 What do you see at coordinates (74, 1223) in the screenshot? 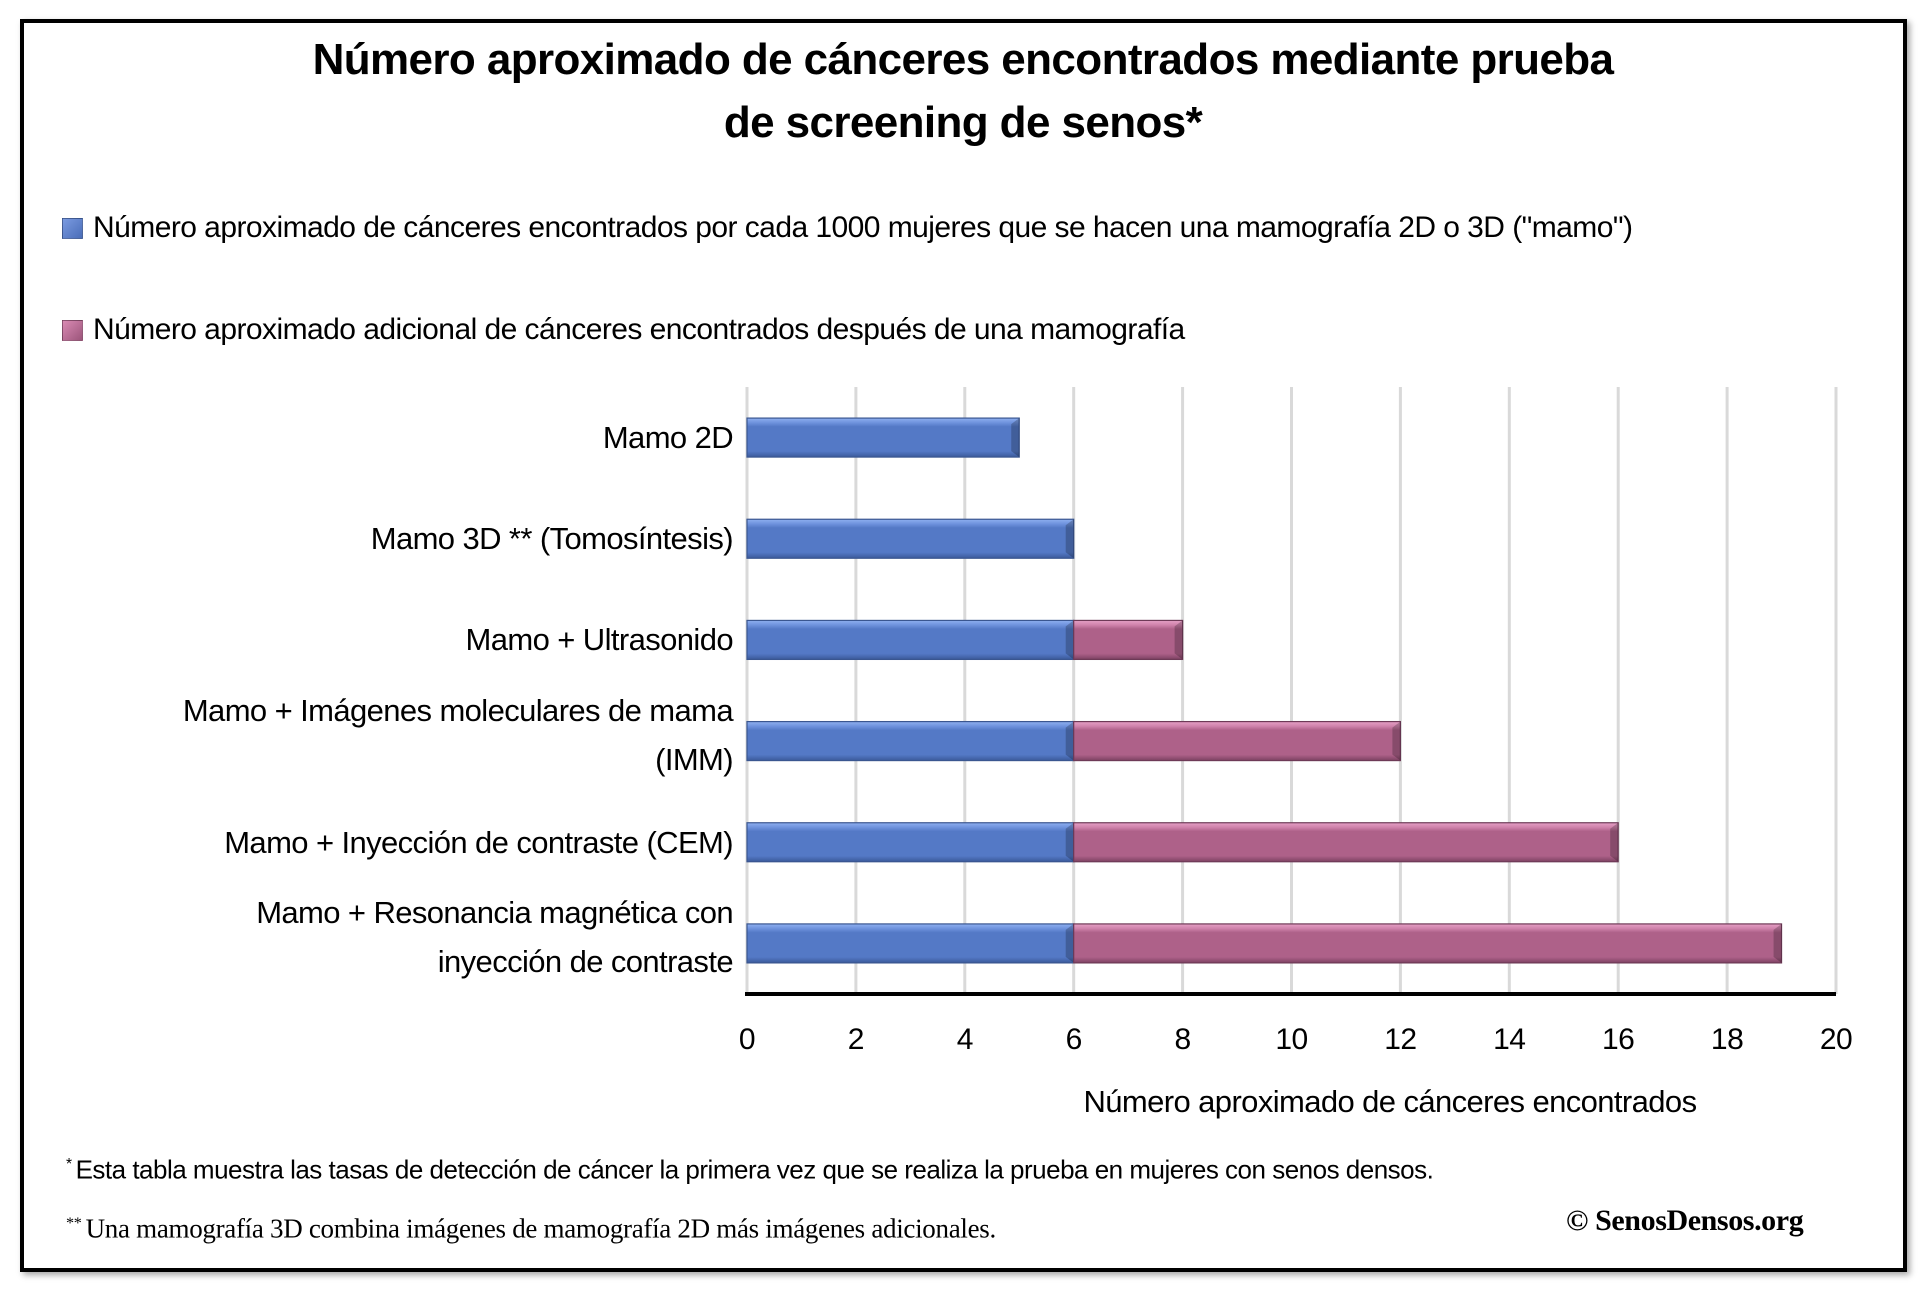
I see `footnote-2-marker: **` at bounding box center [74, 1223].